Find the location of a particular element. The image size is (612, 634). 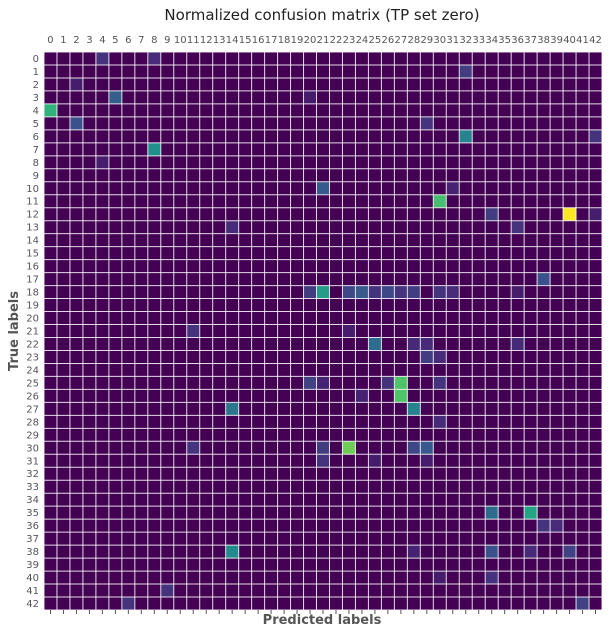

y-tick-label: 16 is located at coordinates (32, 267).